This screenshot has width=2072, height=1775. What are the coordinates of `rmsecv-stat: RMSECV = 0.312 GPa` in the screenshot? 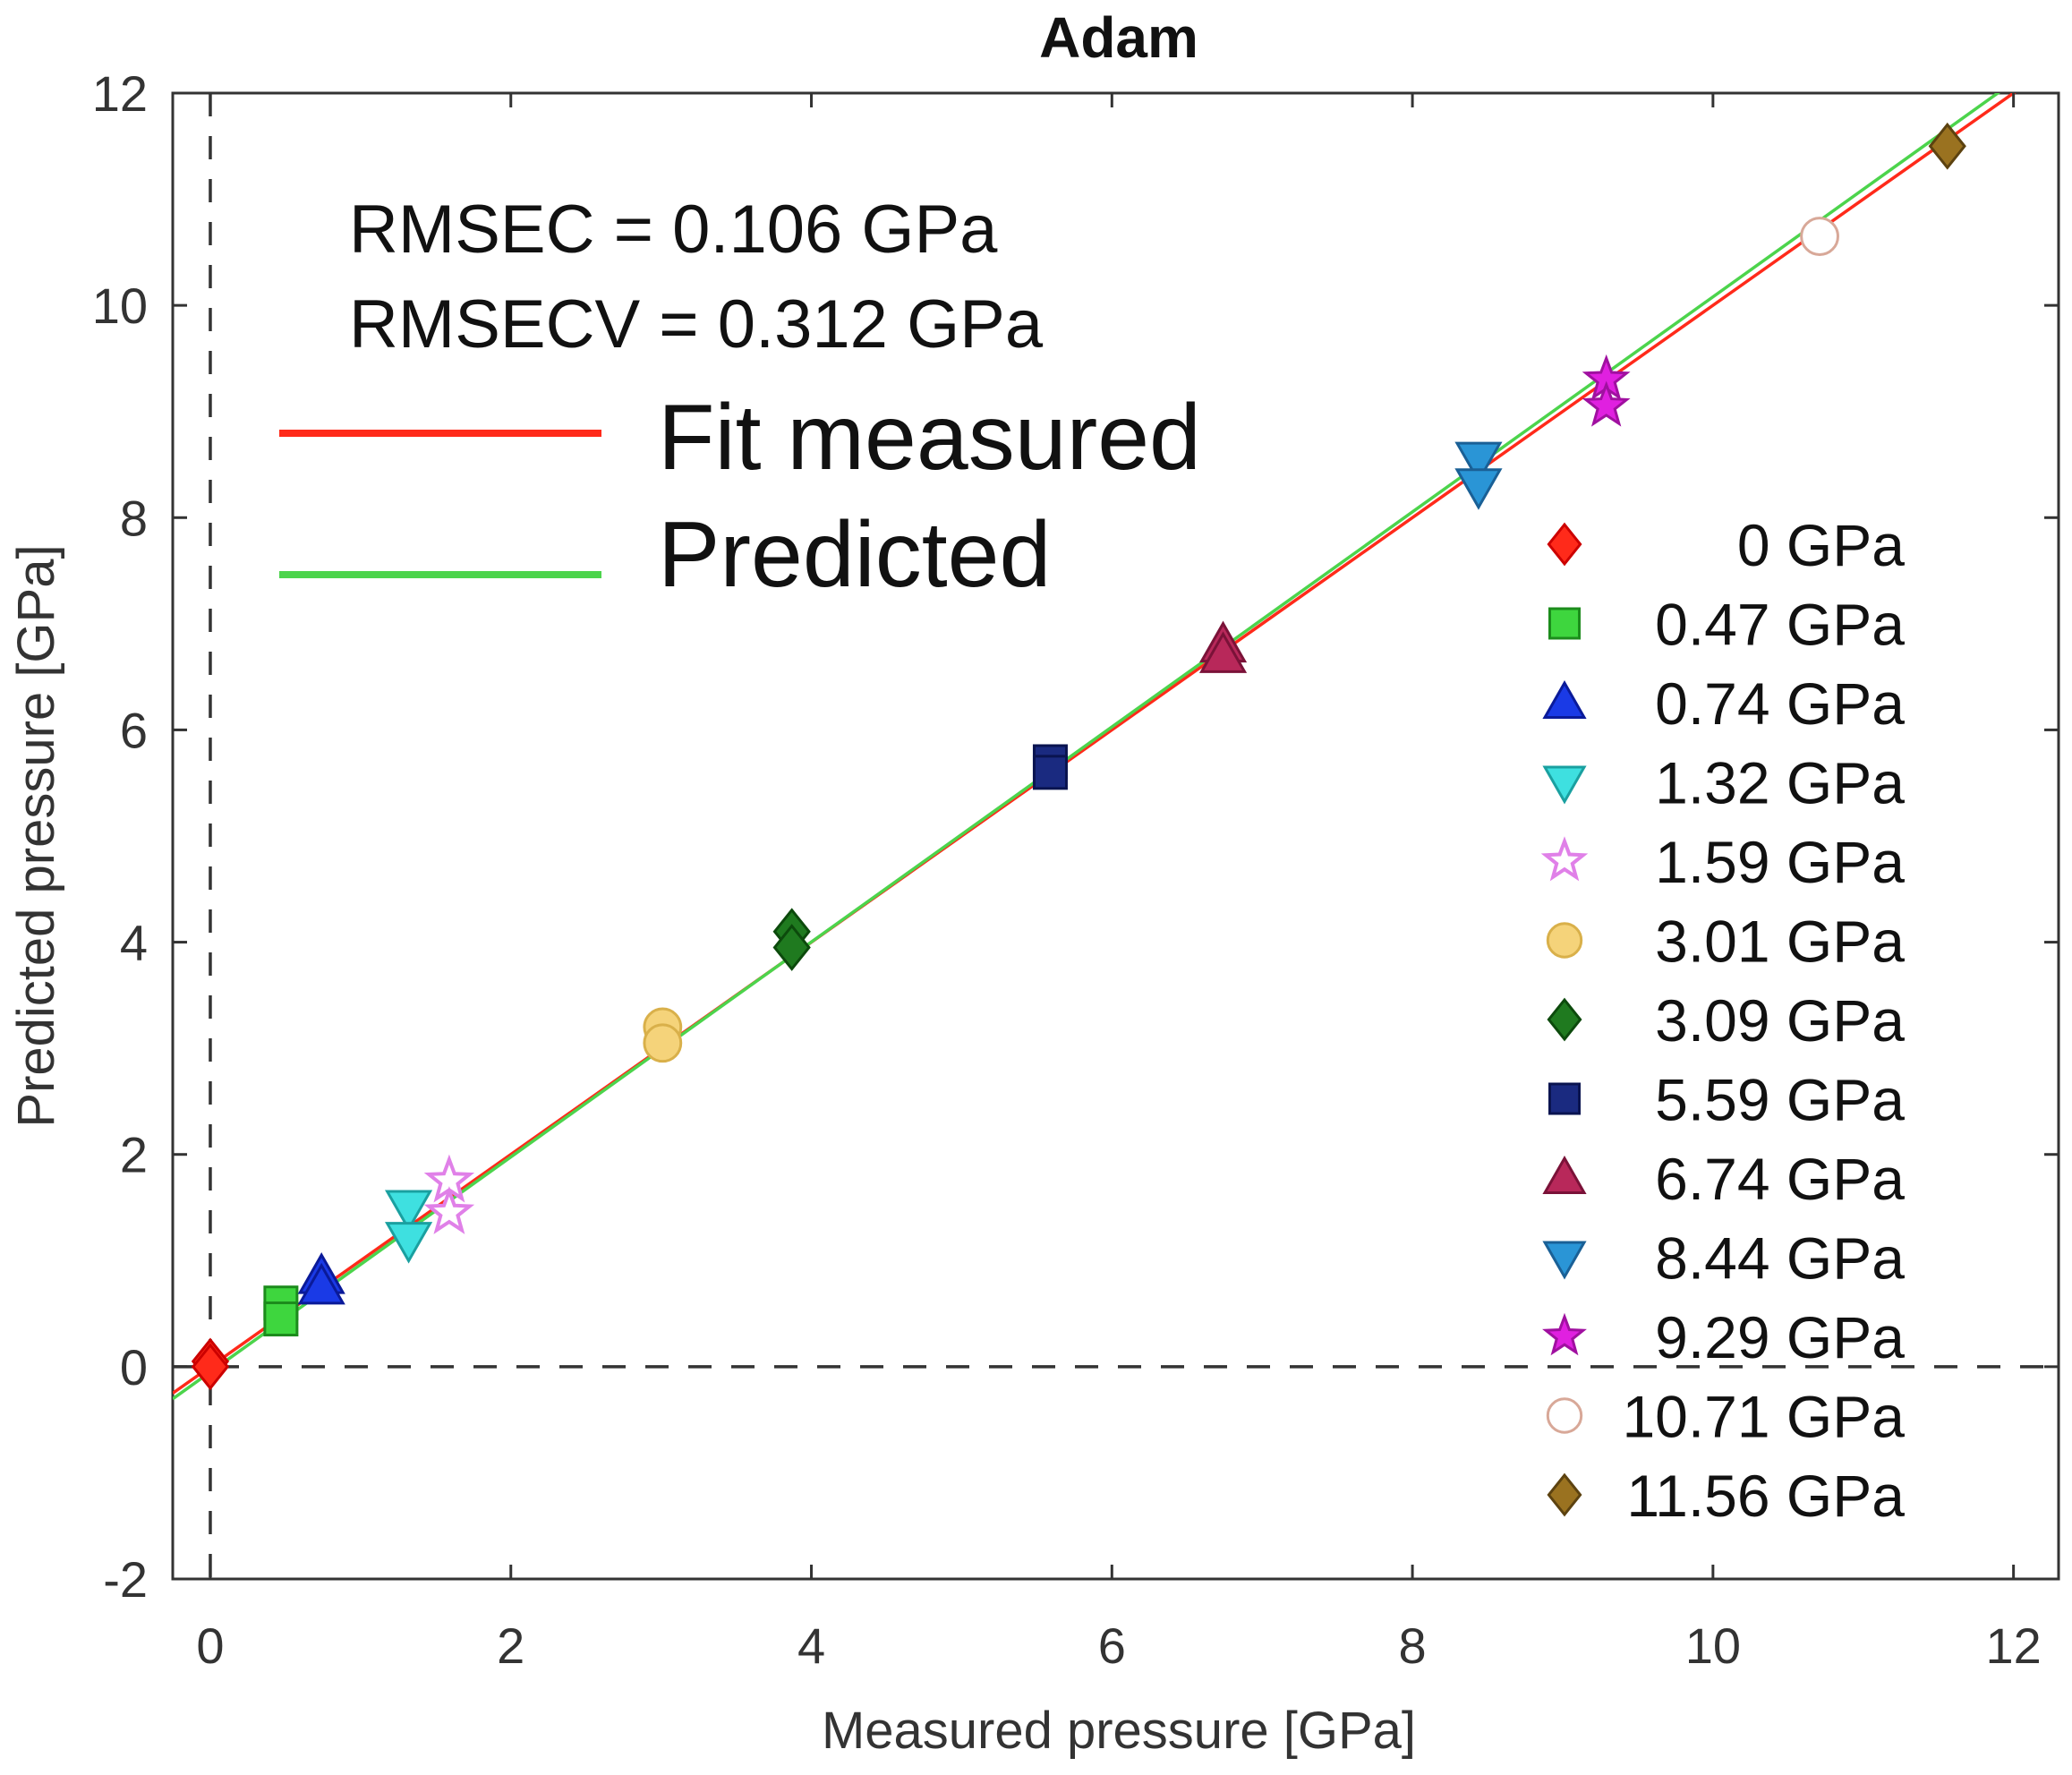 It's located at (697, 324).